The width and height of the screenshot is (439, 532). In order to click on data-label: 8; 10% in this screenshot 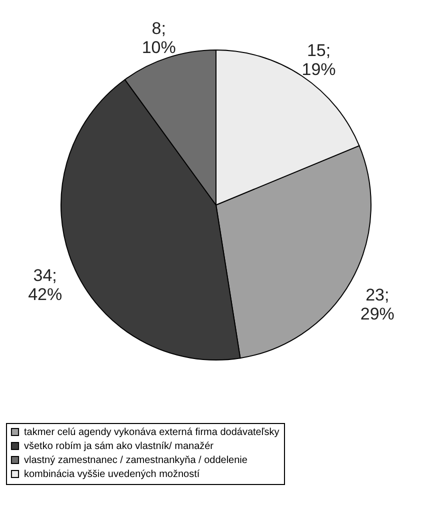, I will do `click(159, 38)`.